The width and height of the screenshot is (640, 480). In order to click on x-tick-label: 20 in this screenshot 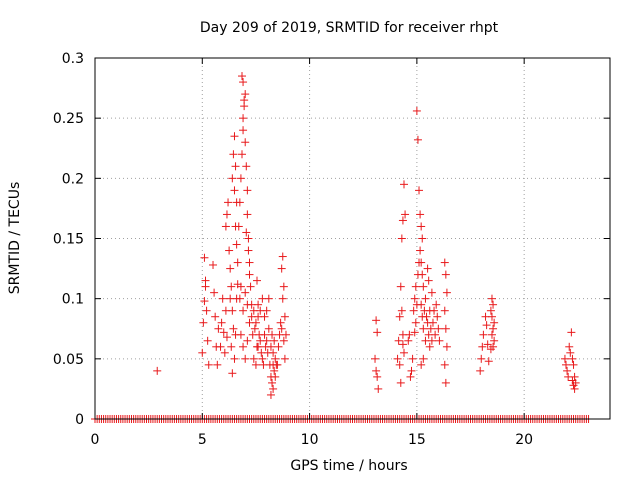, I will do `click(524, 440)`.